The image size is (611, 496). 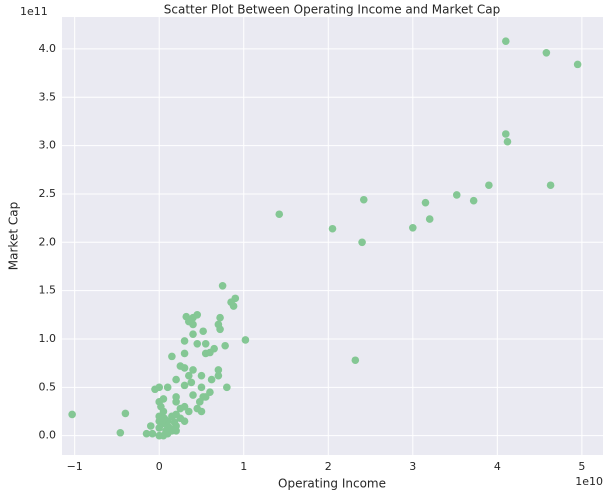 What do you see at coordinates (332, 484) in the screenshot?
I see `x-axis-label: Operating Income` at bounding box center [332, 484].